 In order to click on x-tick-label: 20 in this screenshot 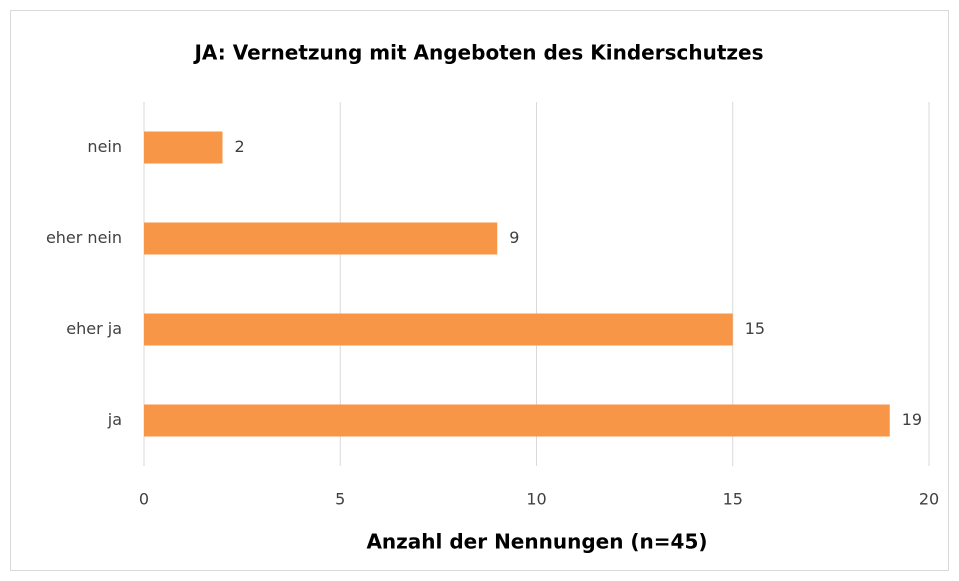, I will do `click(929, 499)`.